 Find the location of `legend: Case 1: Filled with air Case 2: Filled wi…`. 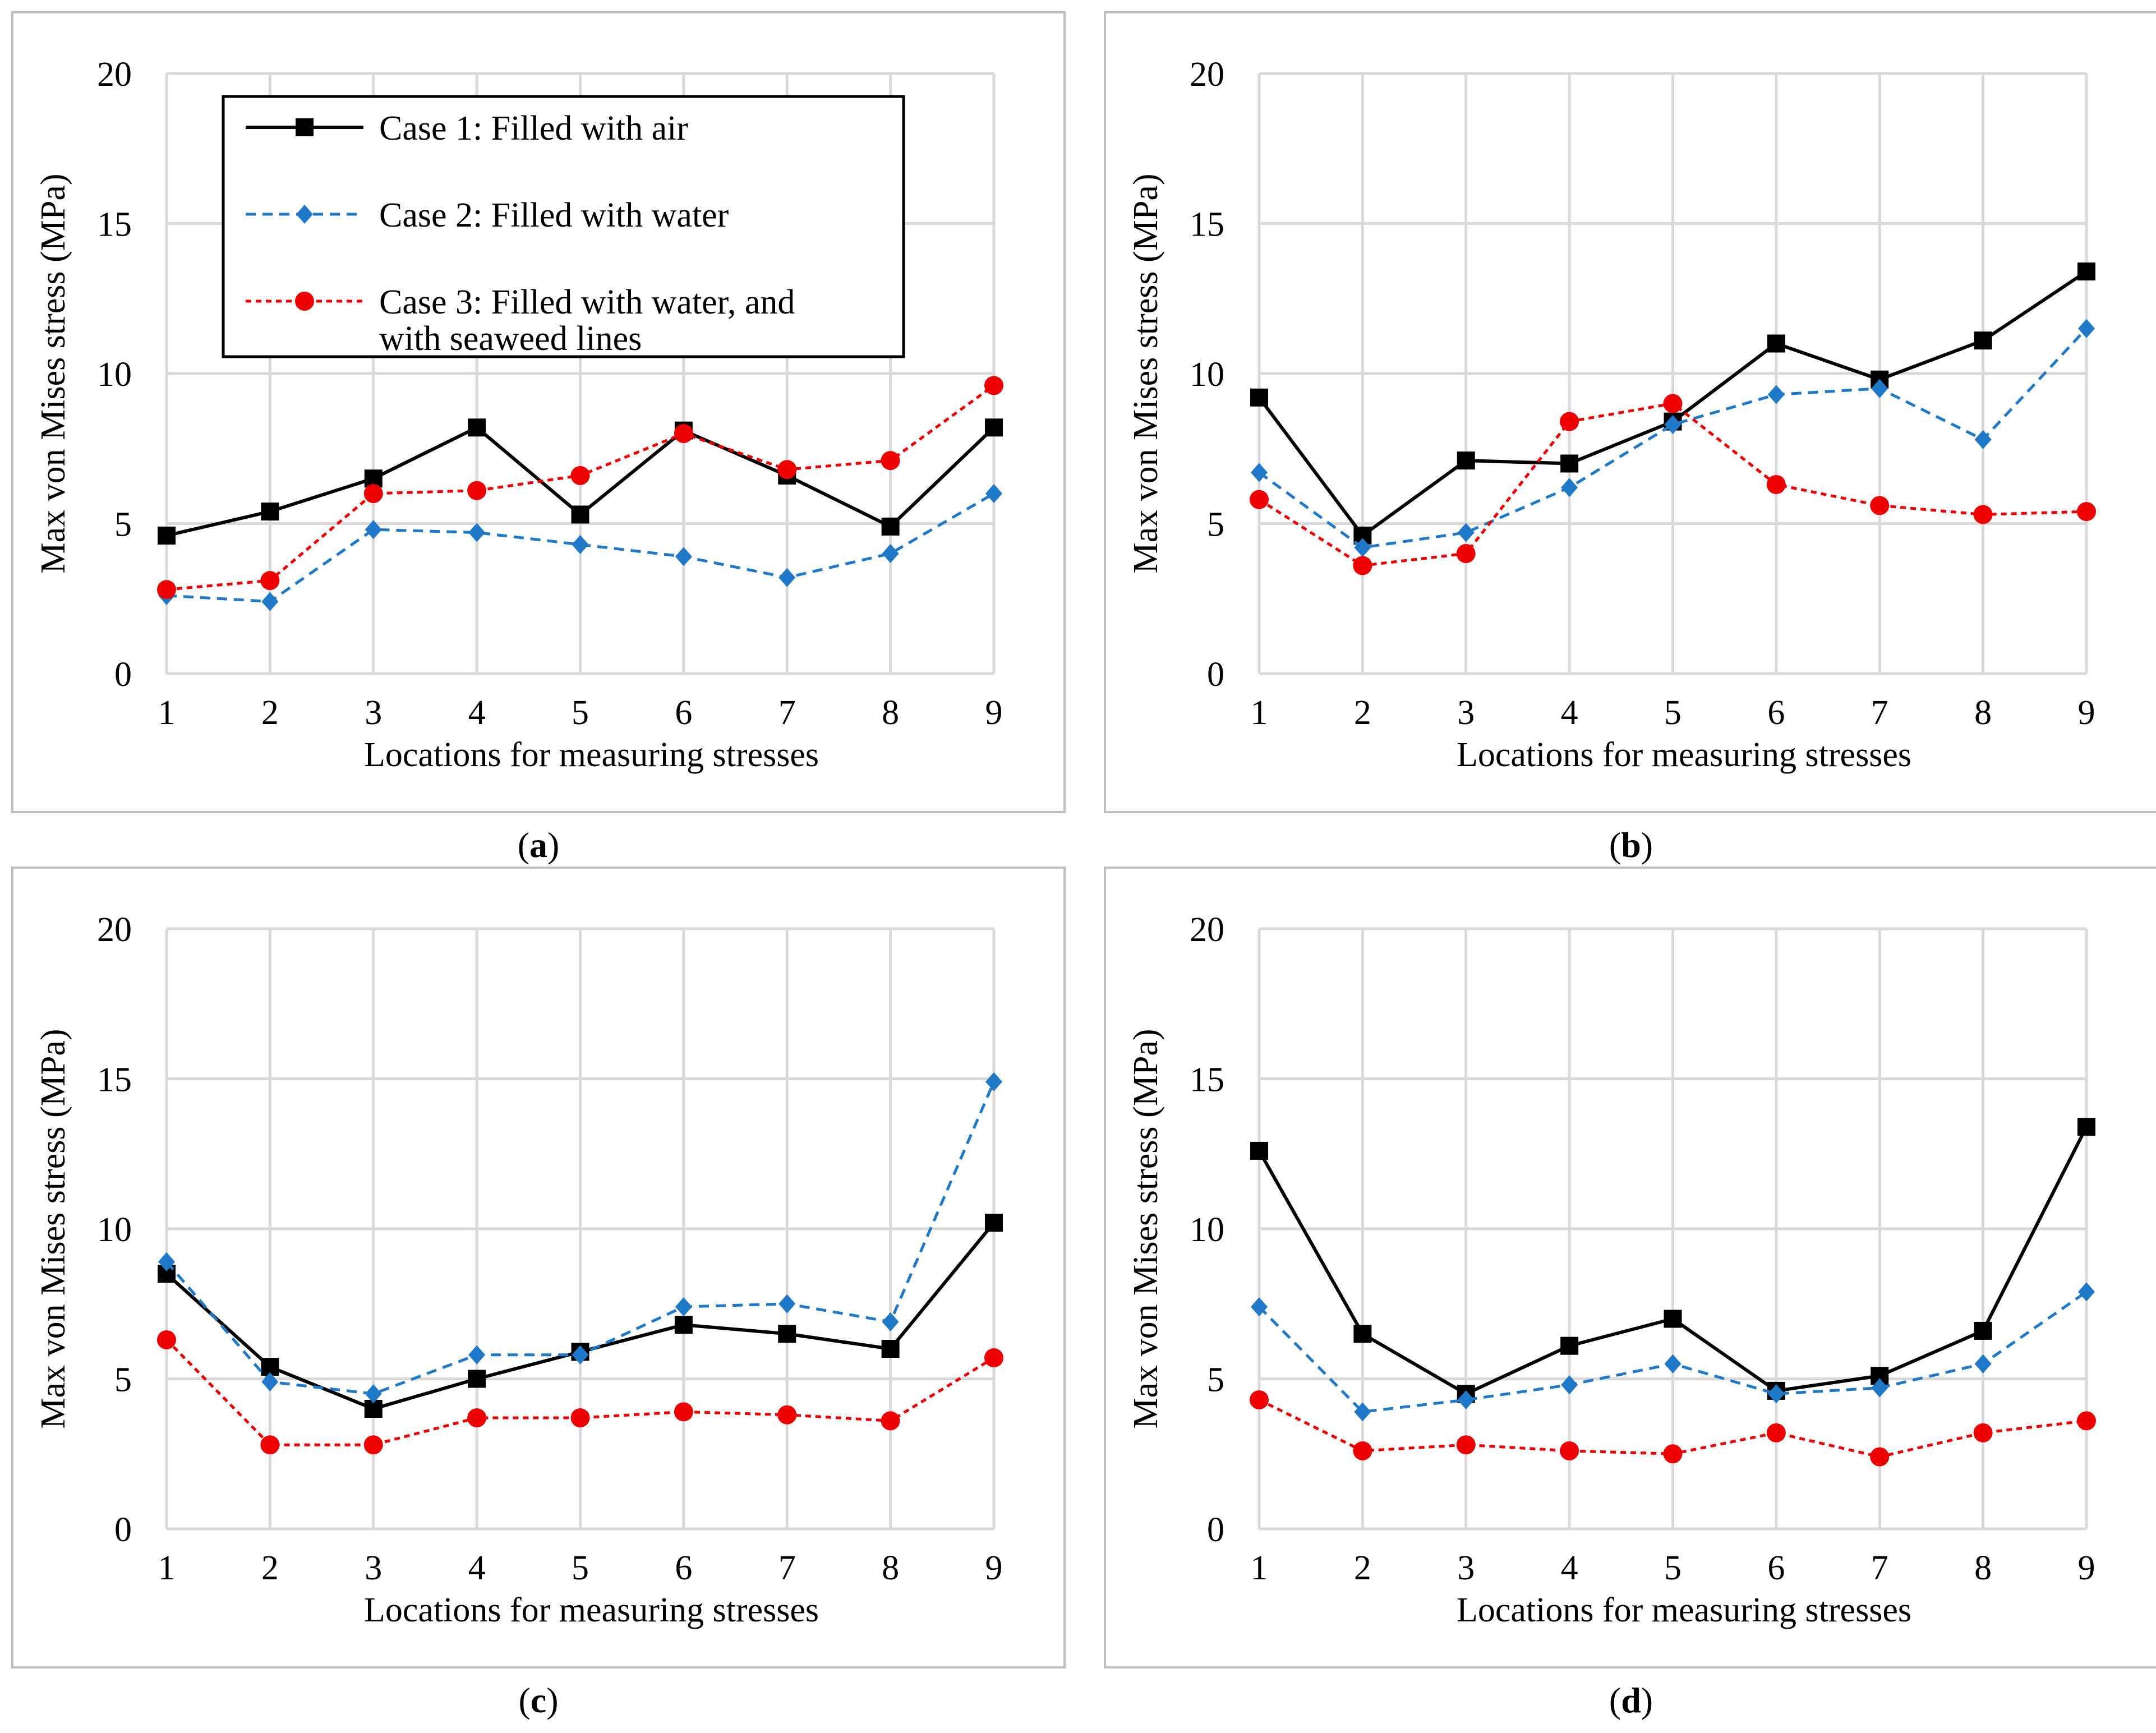

legend: Case 1: Filled with air Case 2: Filled wi… is located at coordinates (563, 226).